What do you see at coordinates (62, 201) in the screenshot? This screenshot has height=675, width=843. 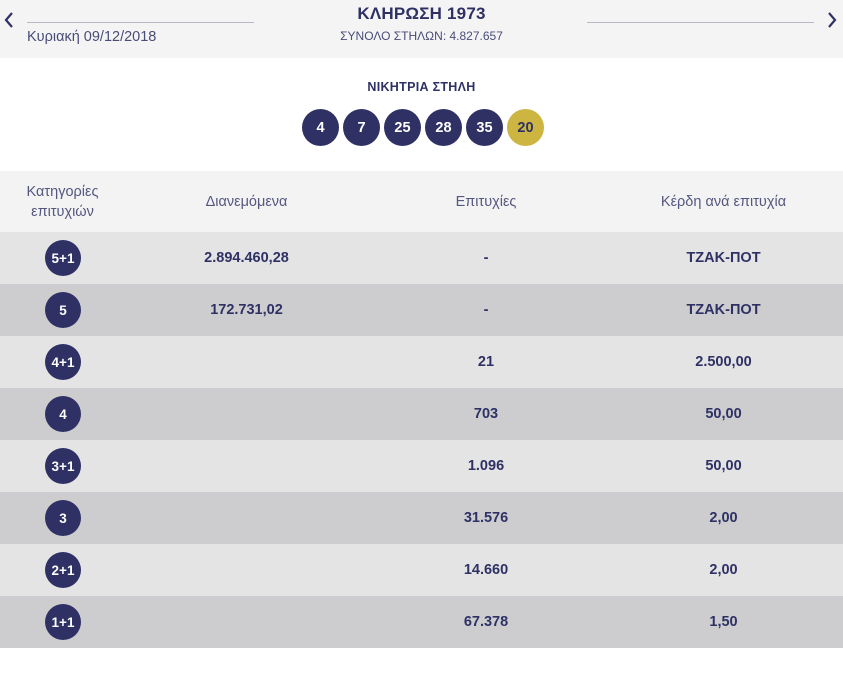 I see `header-categories: Κατηγορίες επιτυχιών` at bounding box center [62, 201].